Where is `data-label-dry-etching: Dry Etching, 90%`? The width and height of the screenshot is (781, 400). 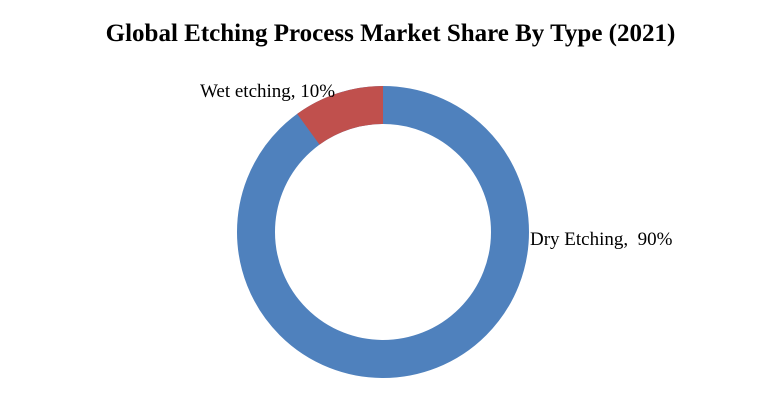 data-label-dry-etching: Dry Etching, 90% is located at coordinates (601, 239).